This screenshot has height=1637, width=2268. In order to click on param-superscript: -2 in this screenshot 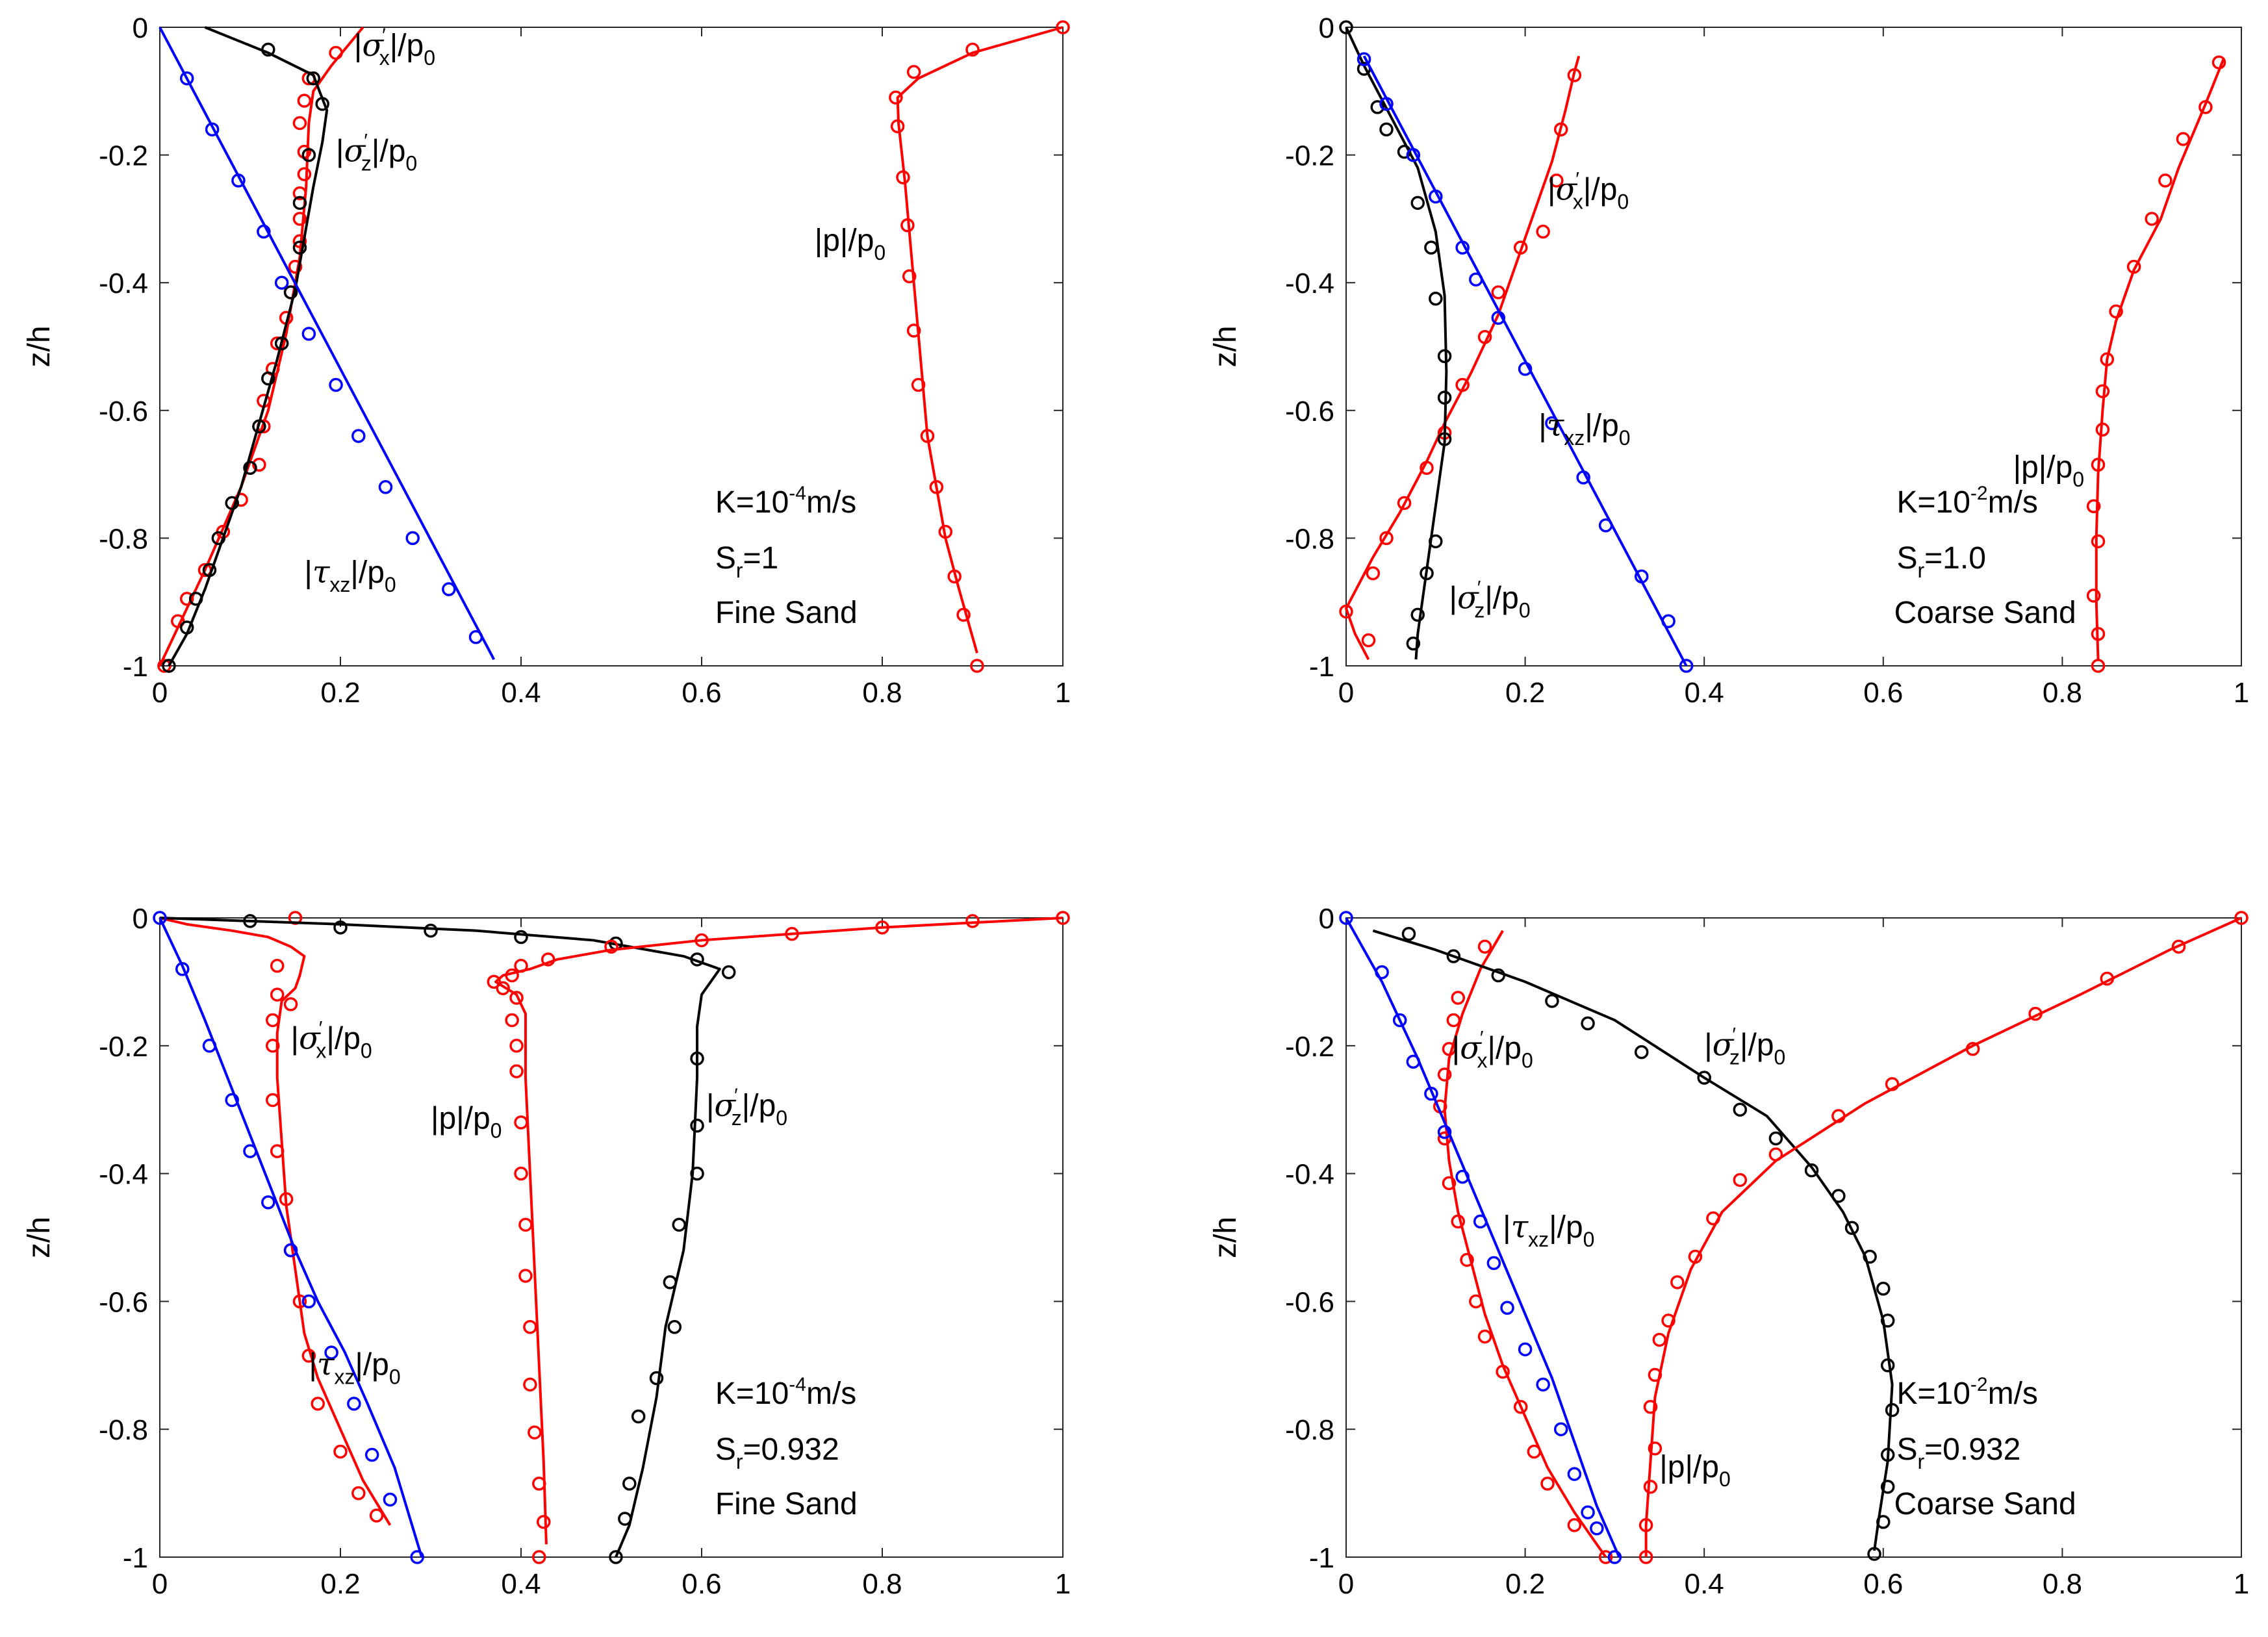, I will do `click(1979, 494)`.